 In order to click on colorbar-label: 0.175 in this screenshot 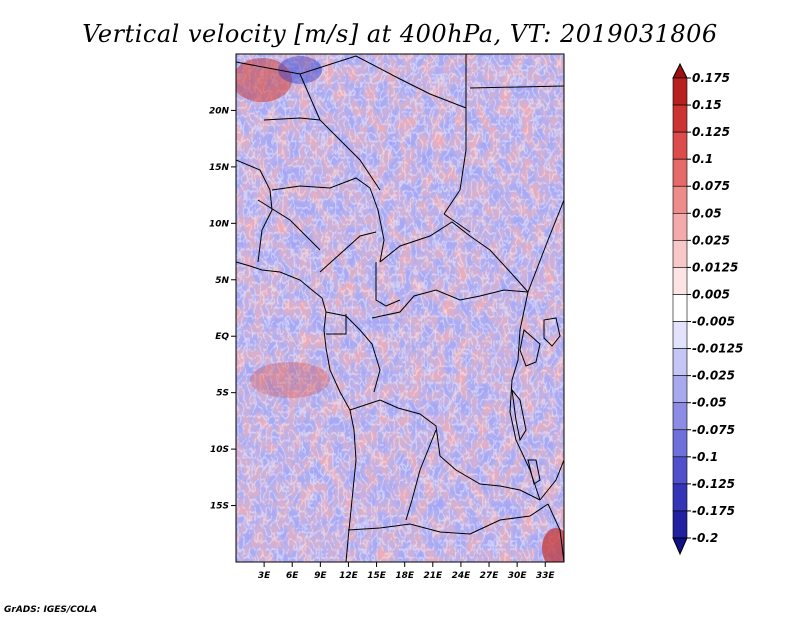, I will do `click(711, 78)`.